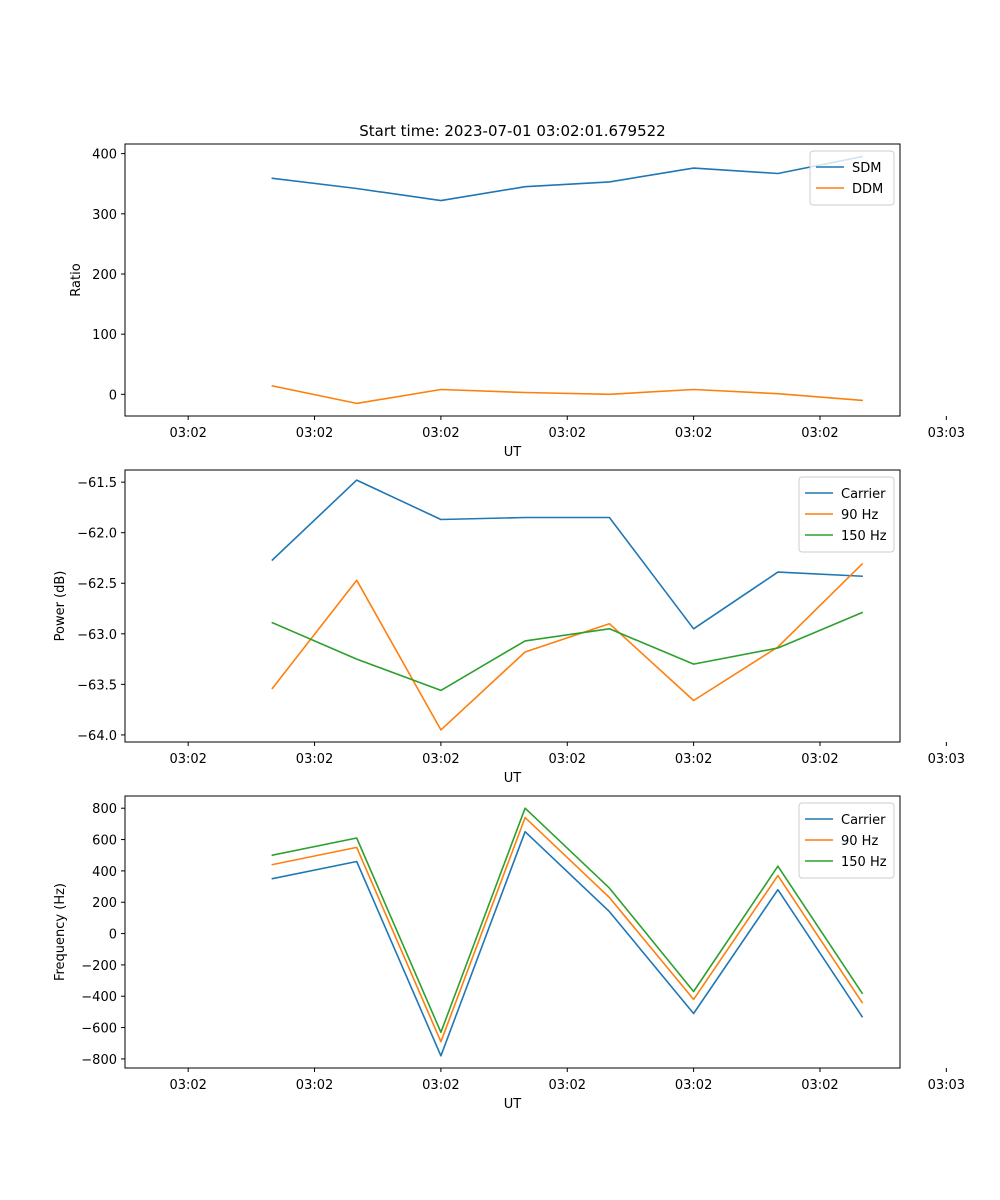  What do you see at coordinates (512, 131) in the screenshot?
I see `figure-title: Start time: 2023-07-01 03:02:01.679522` at bounding box center [512, 131].